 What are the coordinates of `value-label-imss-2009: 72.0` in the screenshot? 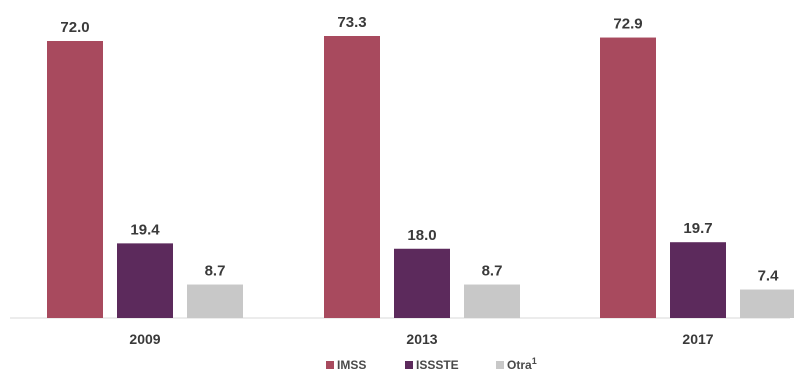 It's located at (74, 27).